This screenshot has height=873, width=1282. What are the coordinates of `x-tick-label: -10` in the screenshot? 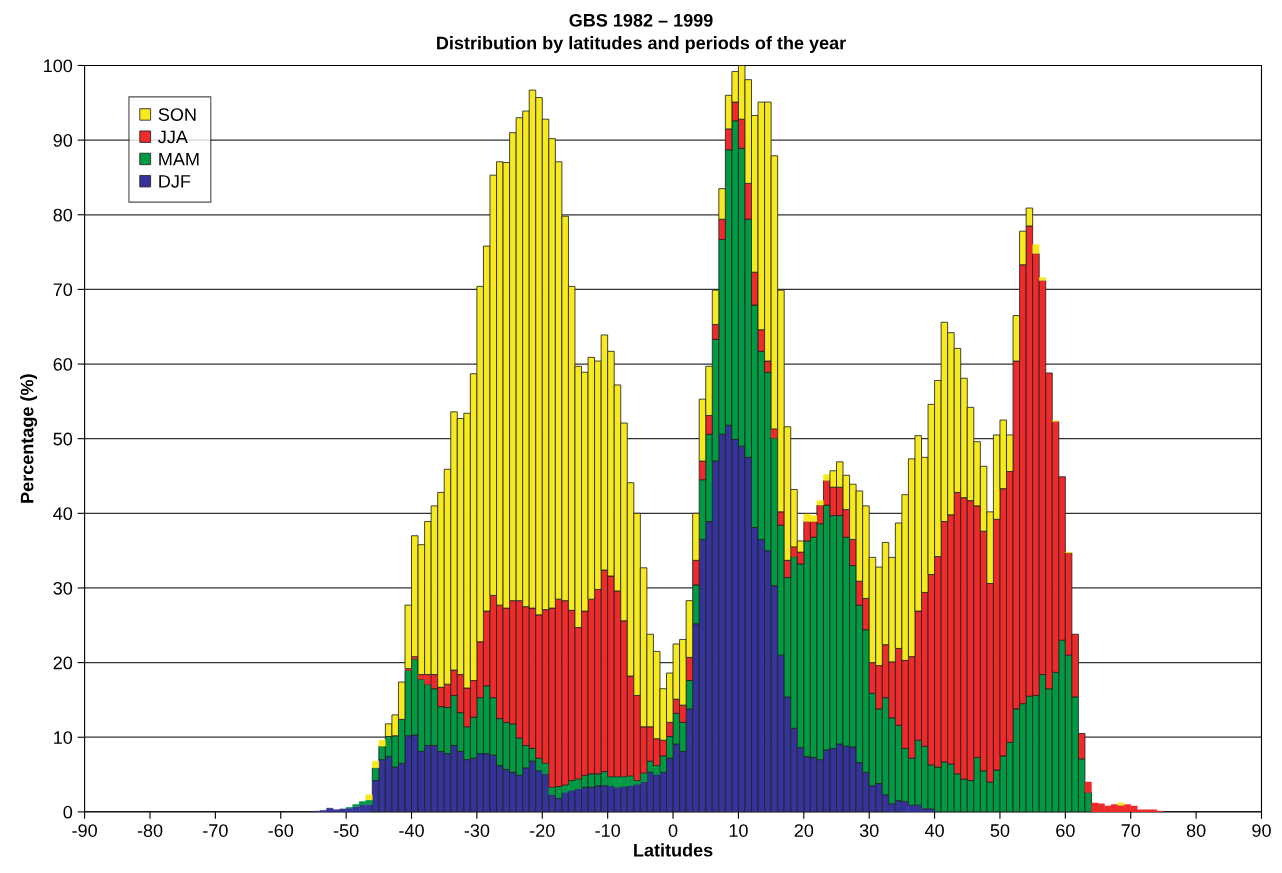 It's located at (608, 830).